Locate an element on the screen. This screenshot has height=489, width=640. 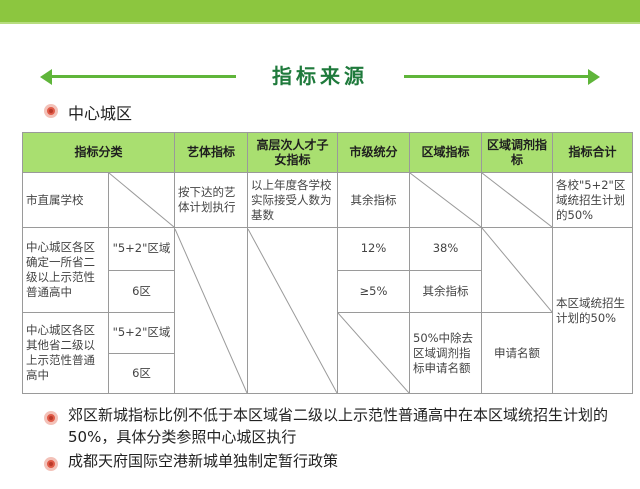
group-b-region: 50%中除去区域调剂指标申请名额 is located at coordinates (445, 353).